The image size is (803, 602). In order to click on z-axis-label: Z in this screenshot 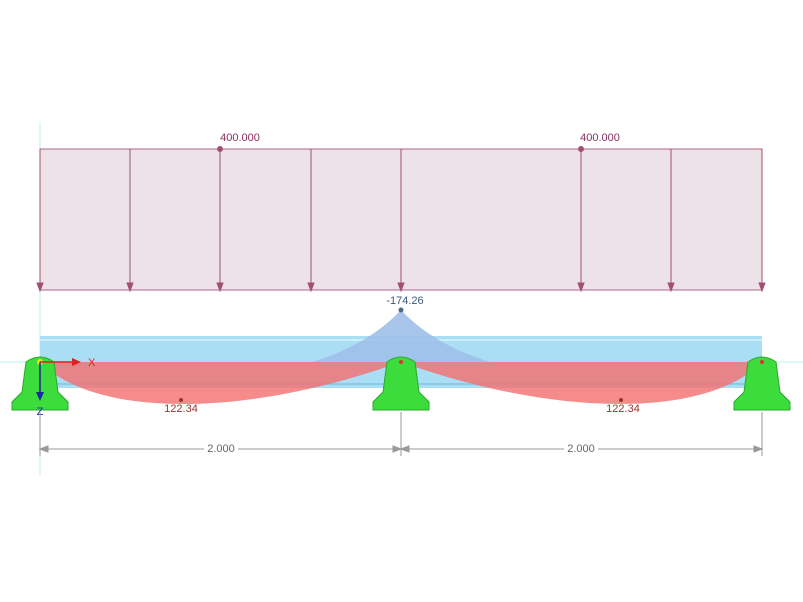, I will do `click(40, 412)`.